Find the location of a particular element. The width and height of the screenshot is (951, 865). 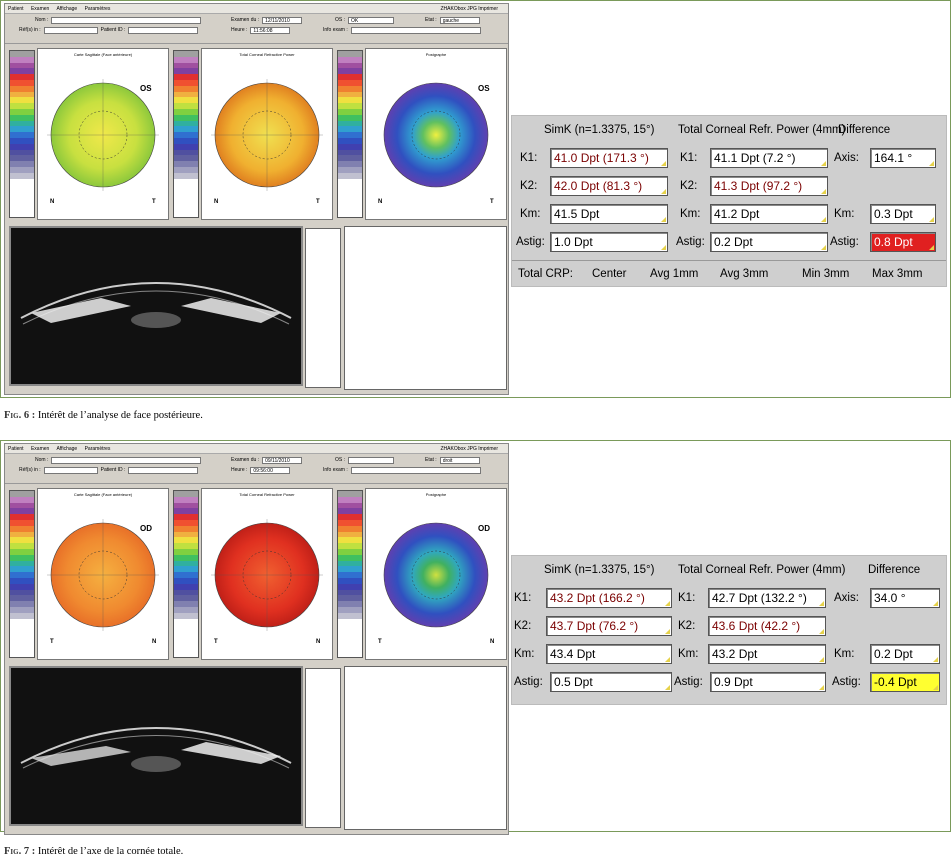

sagittal-map: OS N T is located at coordinates (103, 137).